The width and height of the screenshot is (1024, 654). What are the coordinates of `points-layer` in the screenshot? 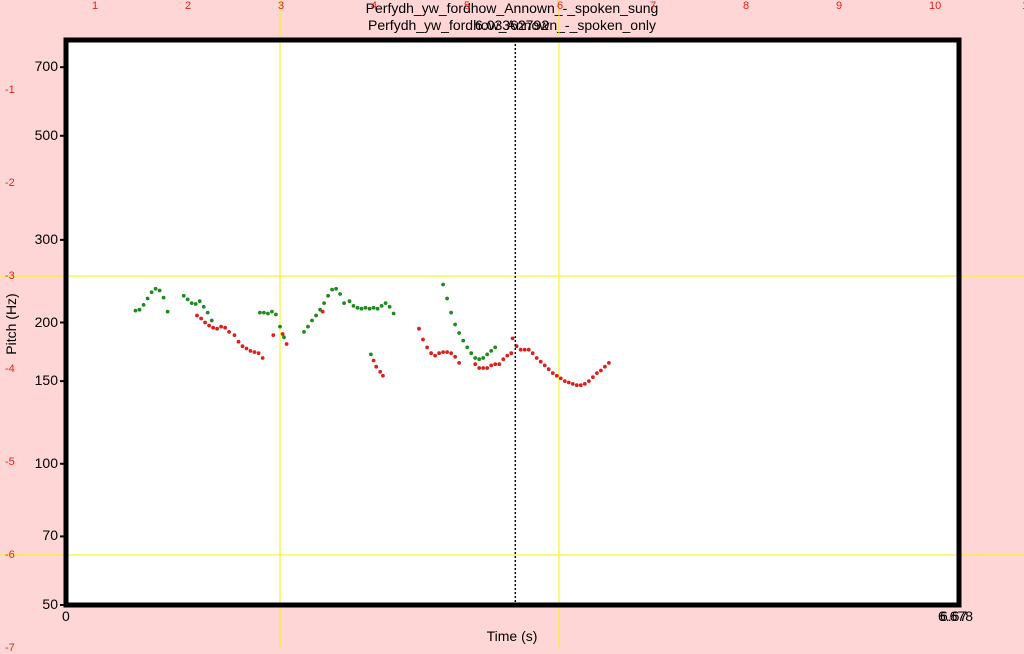 It's located at (372, 335).